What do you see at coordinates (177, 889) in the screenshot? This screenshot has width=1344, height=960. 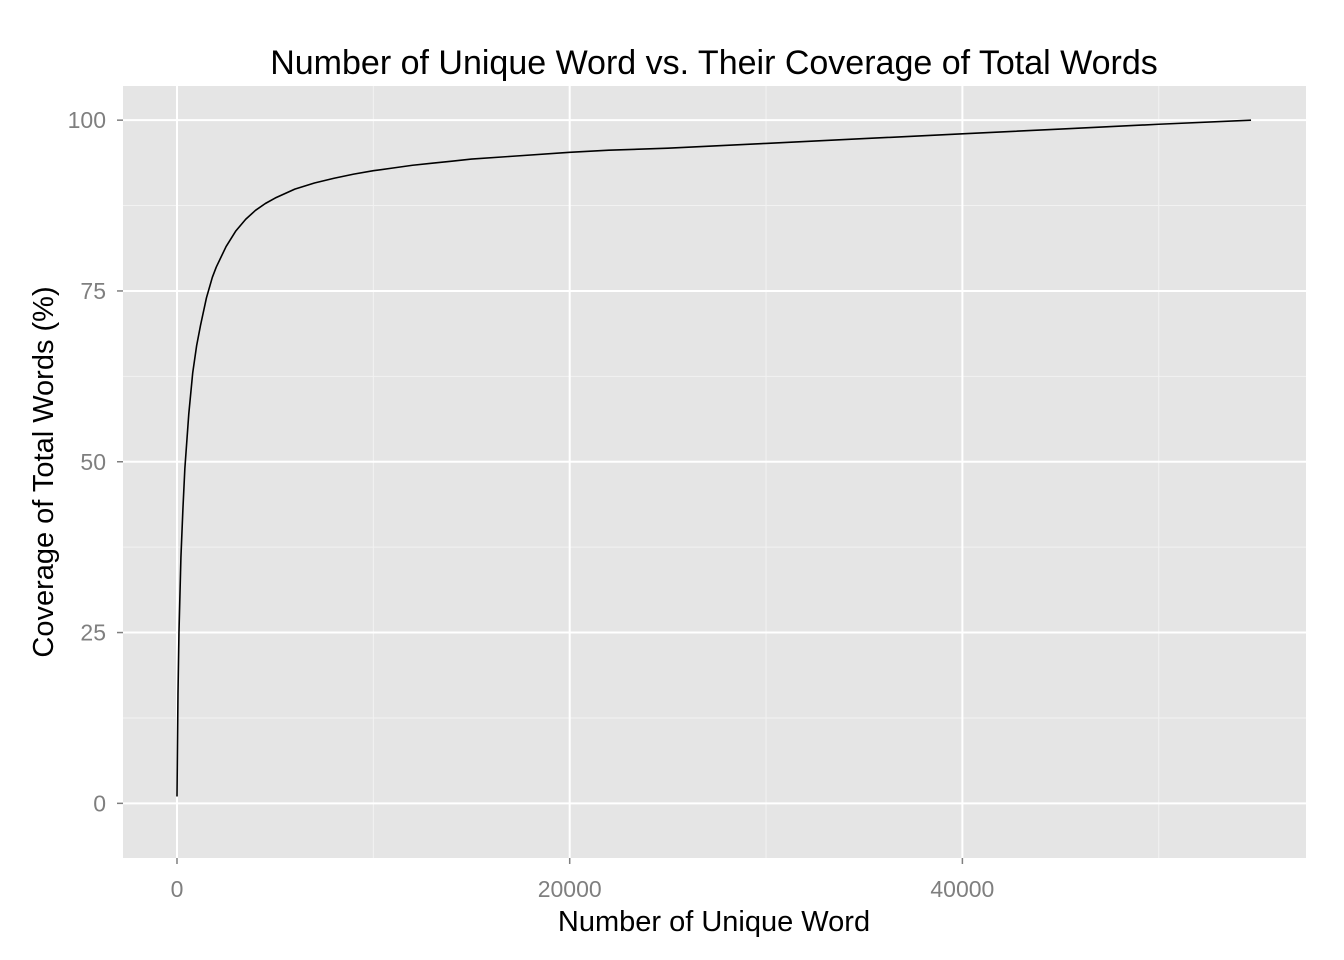 I see `x-tick-label: 0` at bounding box center [177, 889].